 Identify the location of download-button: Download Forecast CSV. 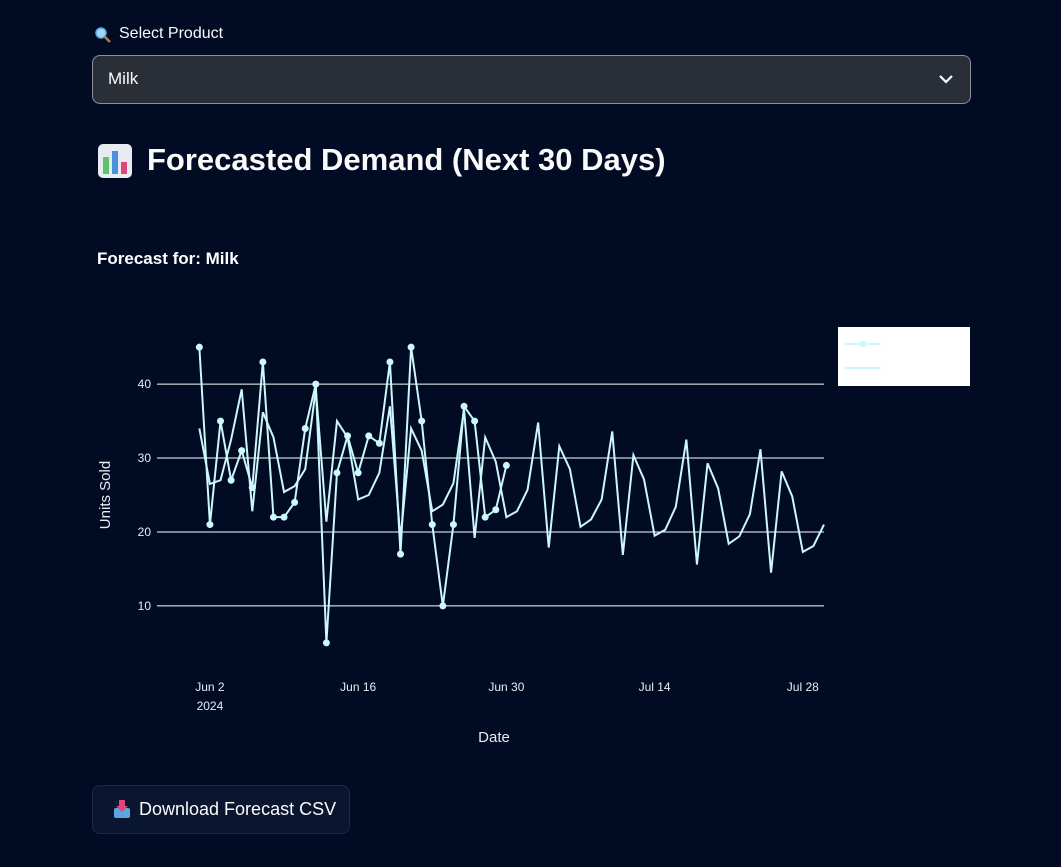
(221, 809).